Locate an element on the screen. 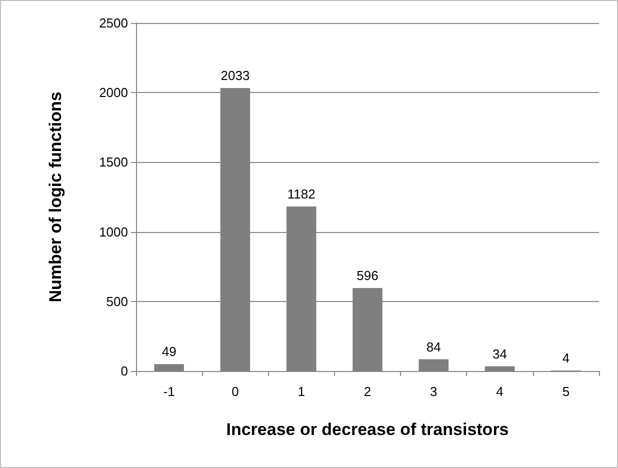  y-tick-label: 1000 is located at coordinates (113, 232).